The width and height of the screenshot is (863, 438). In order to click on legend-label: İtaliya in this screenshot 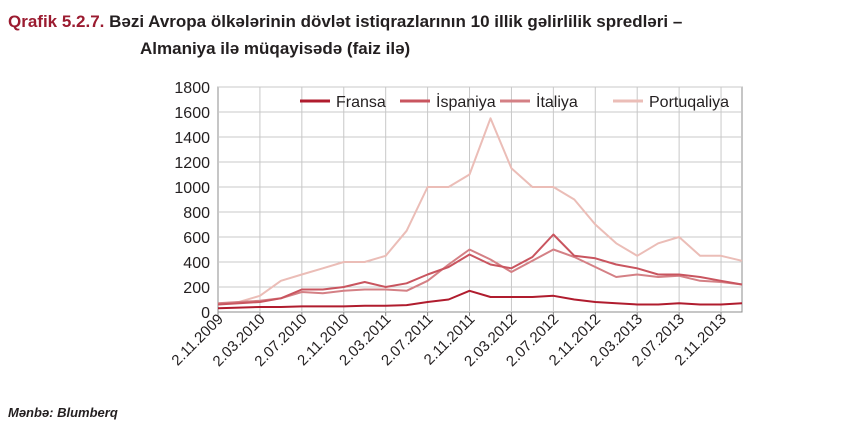, I will do `click(557, 101)`.